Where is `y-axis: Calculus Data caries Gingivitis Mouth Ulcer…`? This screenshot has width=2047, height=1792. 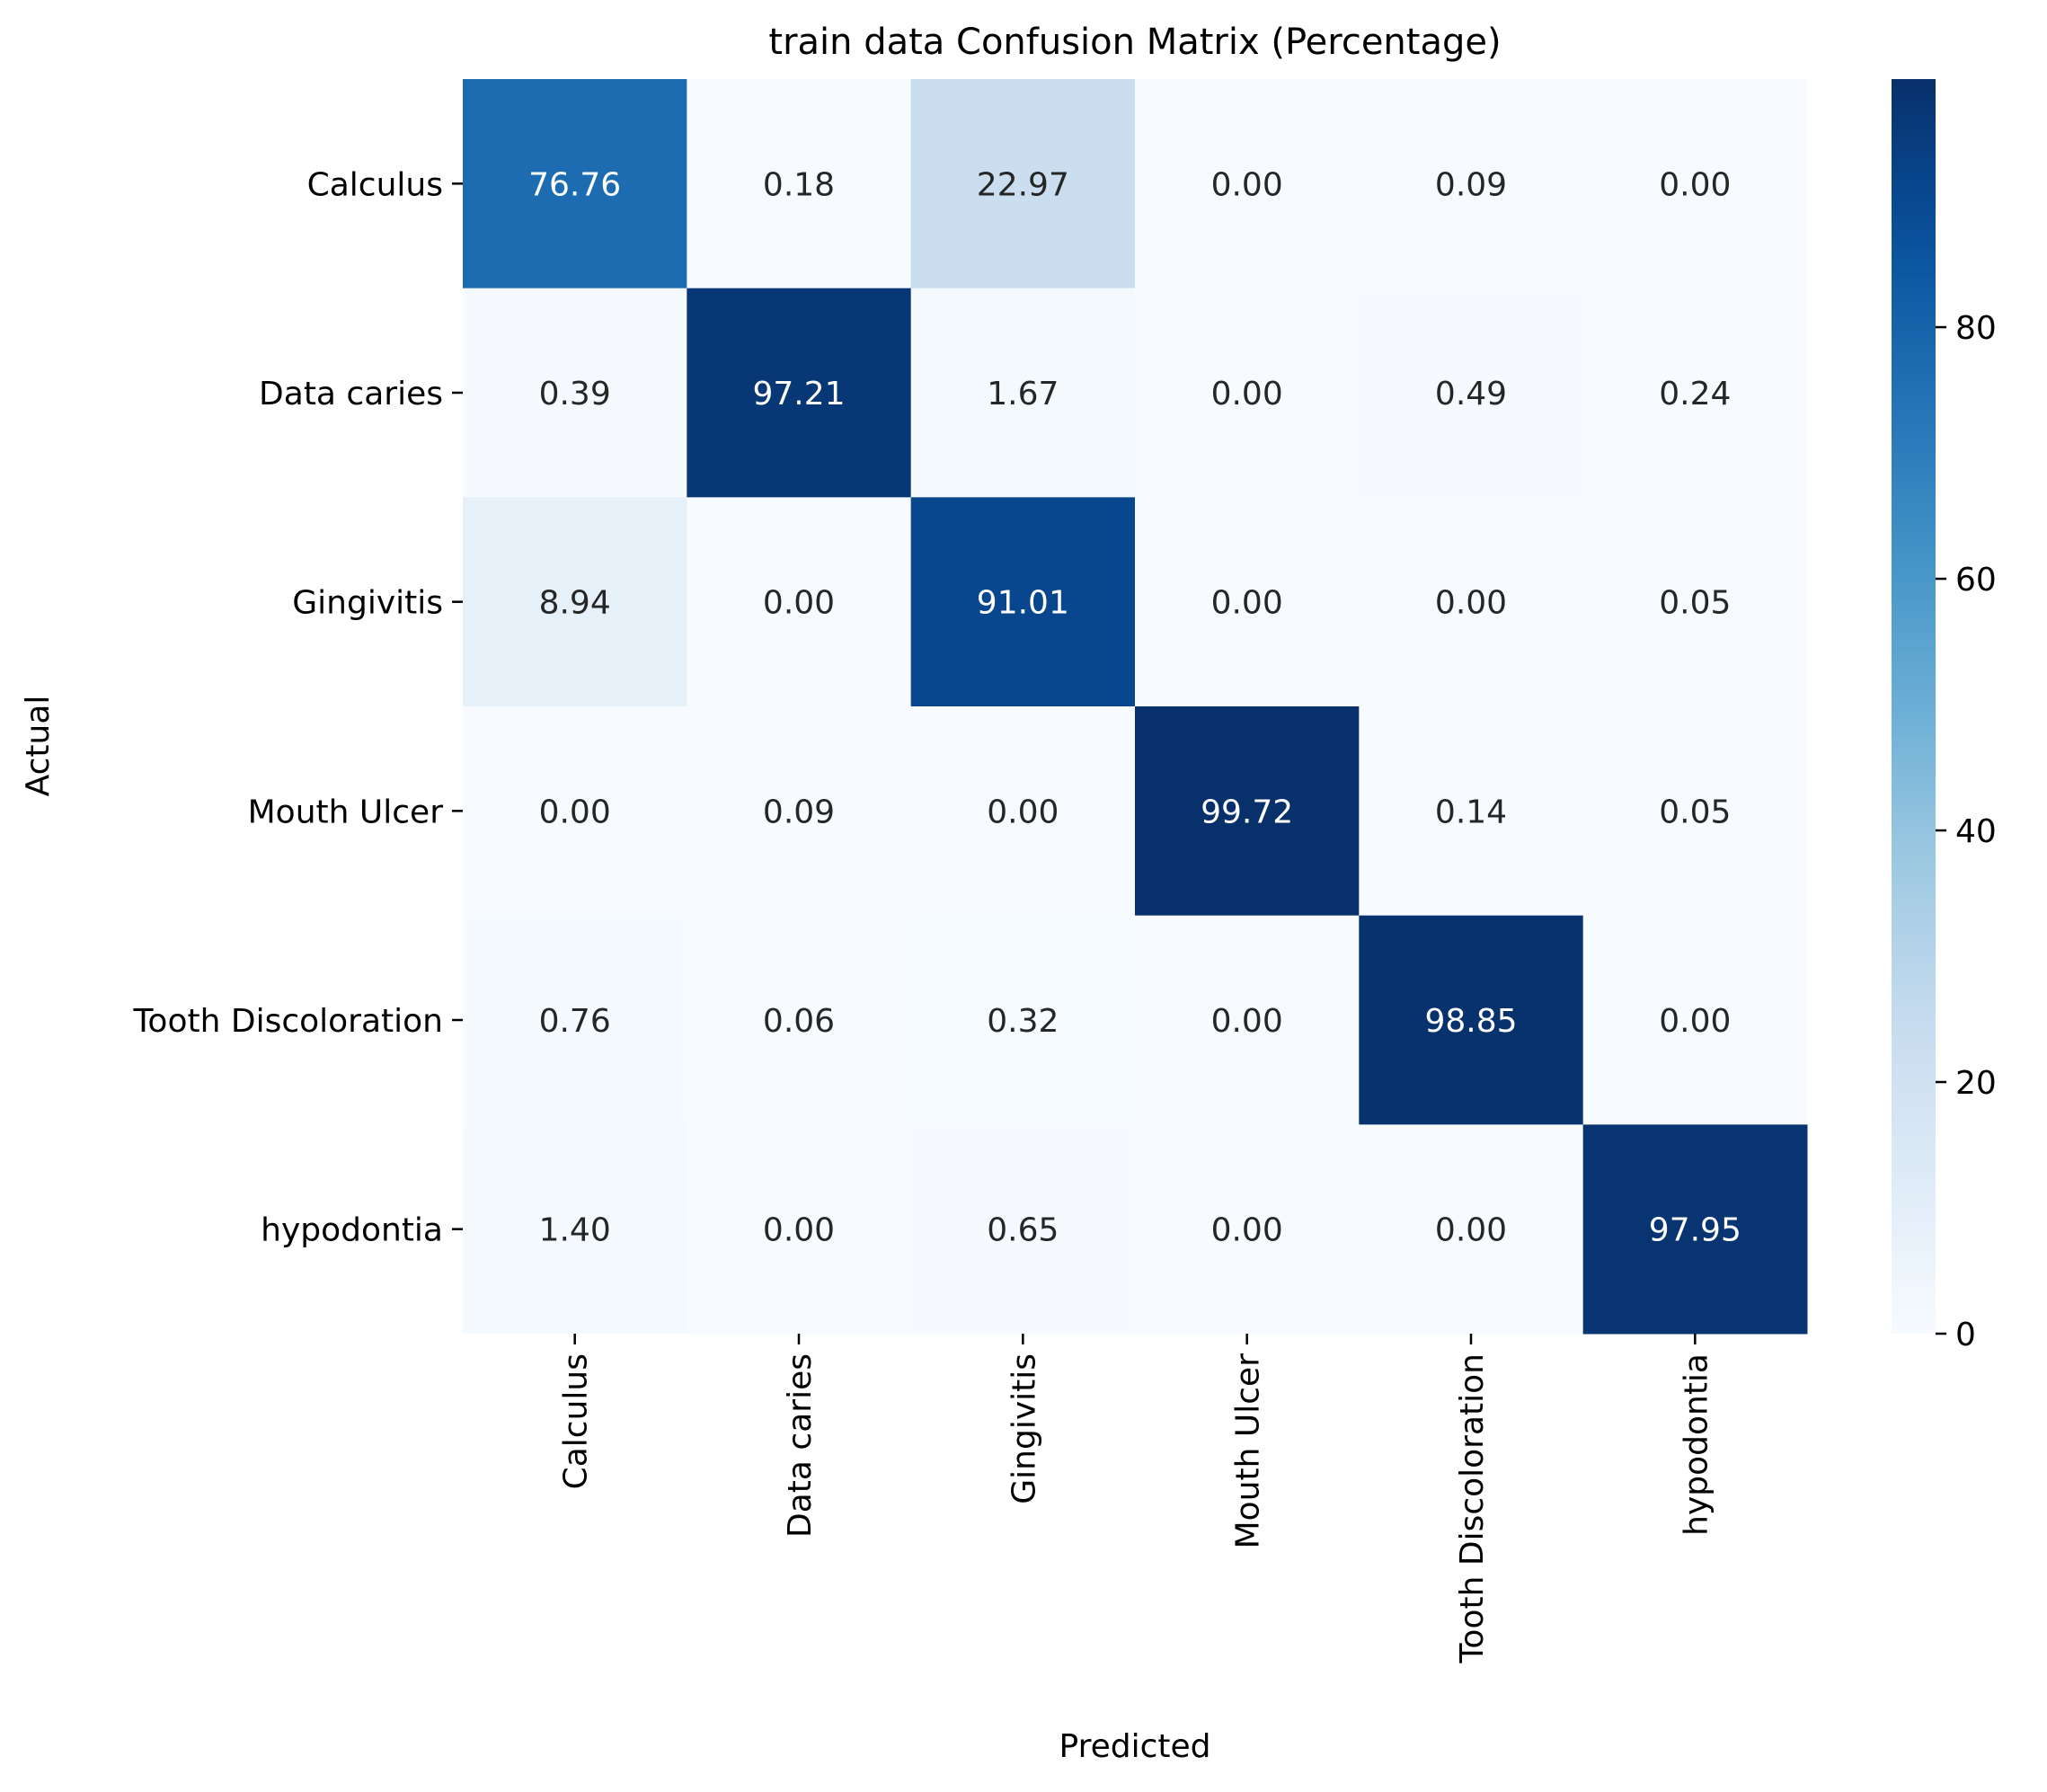 y-axis: Calculus Data caries Gingivitis Mouth Ulcer… is located at coordinates (298, 707).